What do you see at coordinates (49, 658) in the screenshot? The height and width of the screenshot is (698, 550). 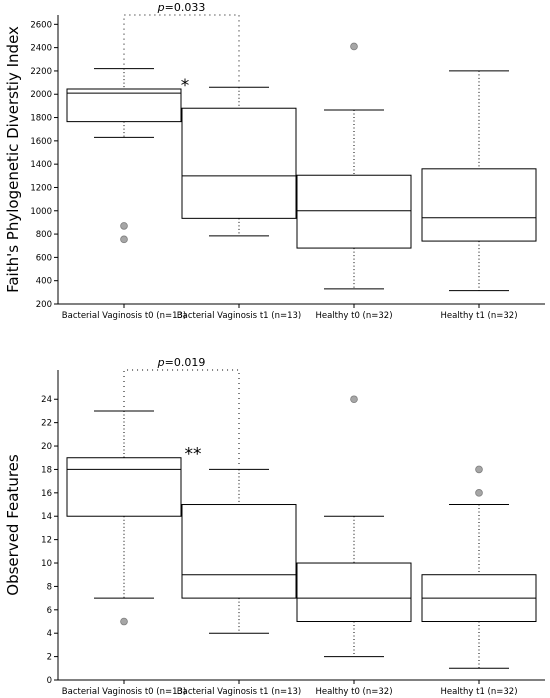 I see `y-tick-label: 2` at bounding box center [49, 658].